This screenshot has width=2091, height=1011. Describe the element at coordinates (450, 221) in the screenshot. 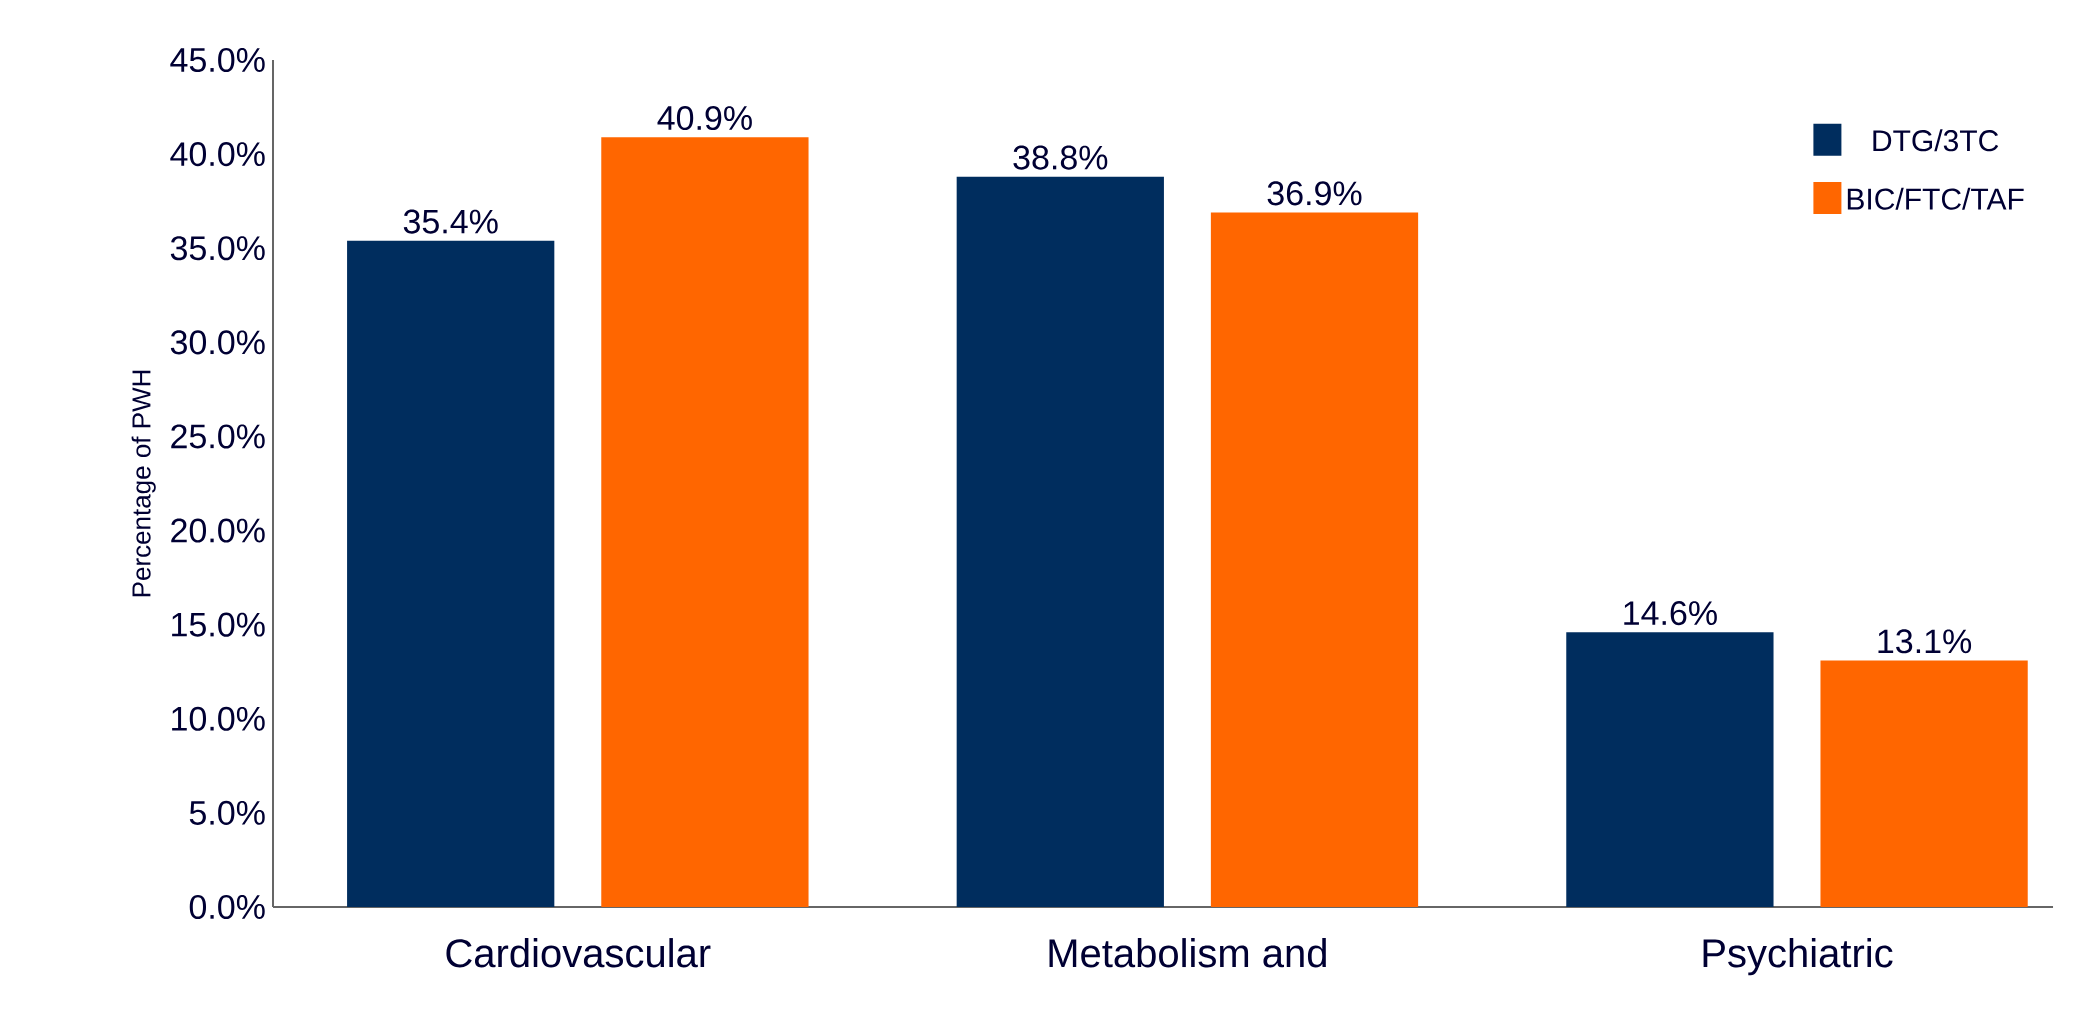

I see `data-label: 35.4%` at that location.